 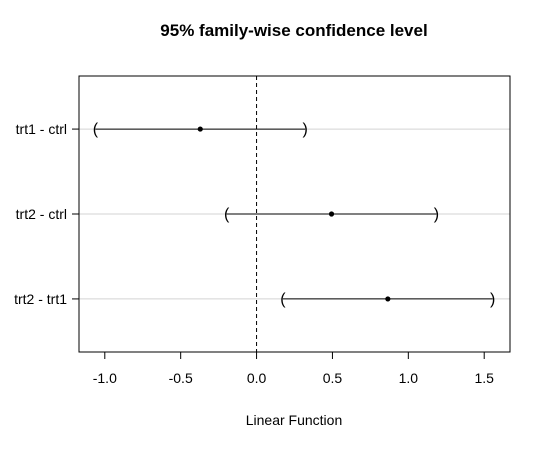 I want to click on x-tick-label: 1.5, so click(x=484, y=378).